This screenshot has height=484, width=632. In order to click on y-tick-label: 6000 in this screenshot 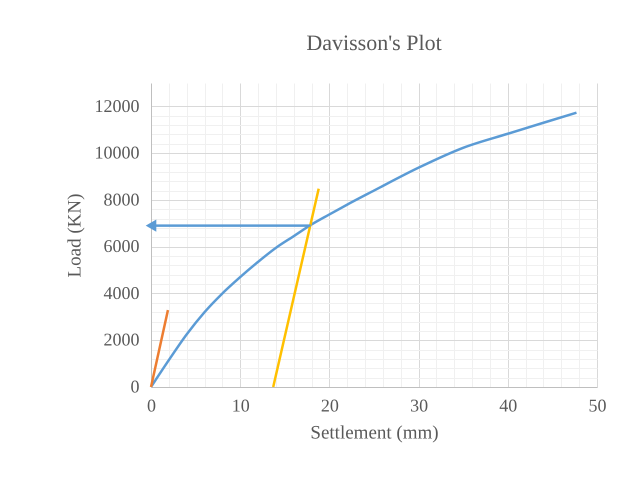, I will do `click(122, 246)`.